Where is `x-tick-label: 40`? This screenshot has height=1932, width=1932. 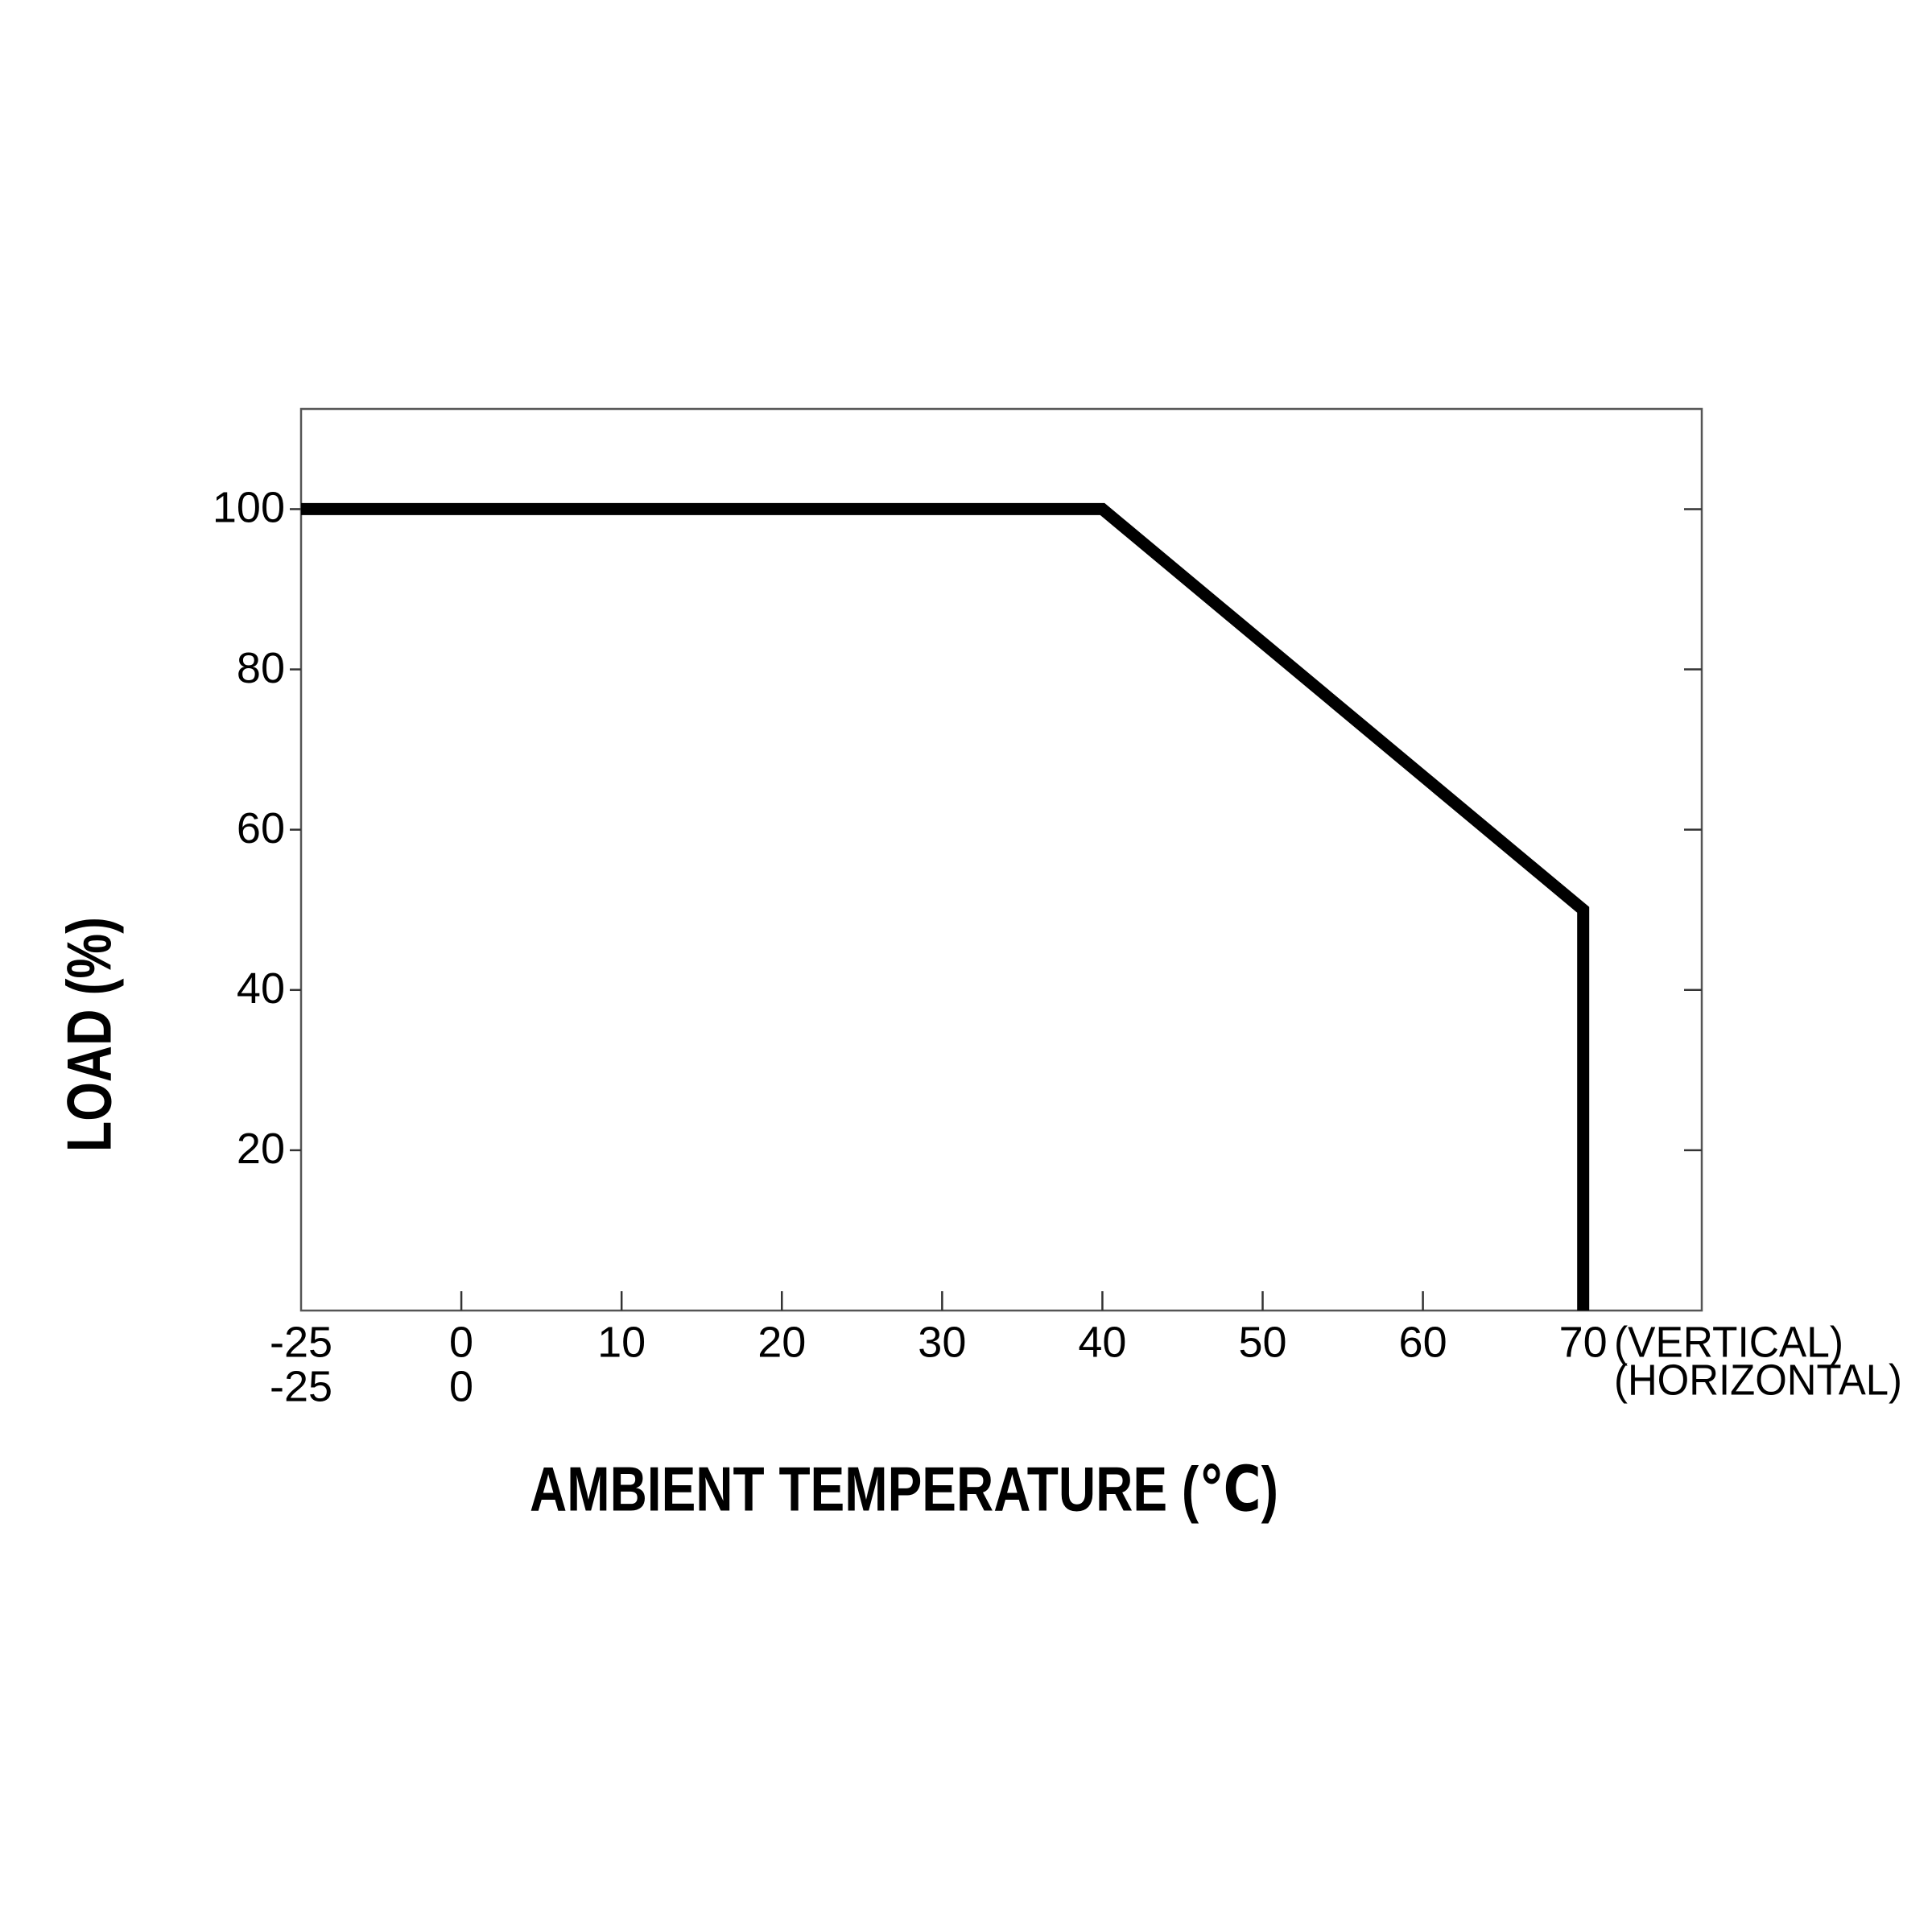
x-tick-label: 40 is located at coordinates (1102, 1342).